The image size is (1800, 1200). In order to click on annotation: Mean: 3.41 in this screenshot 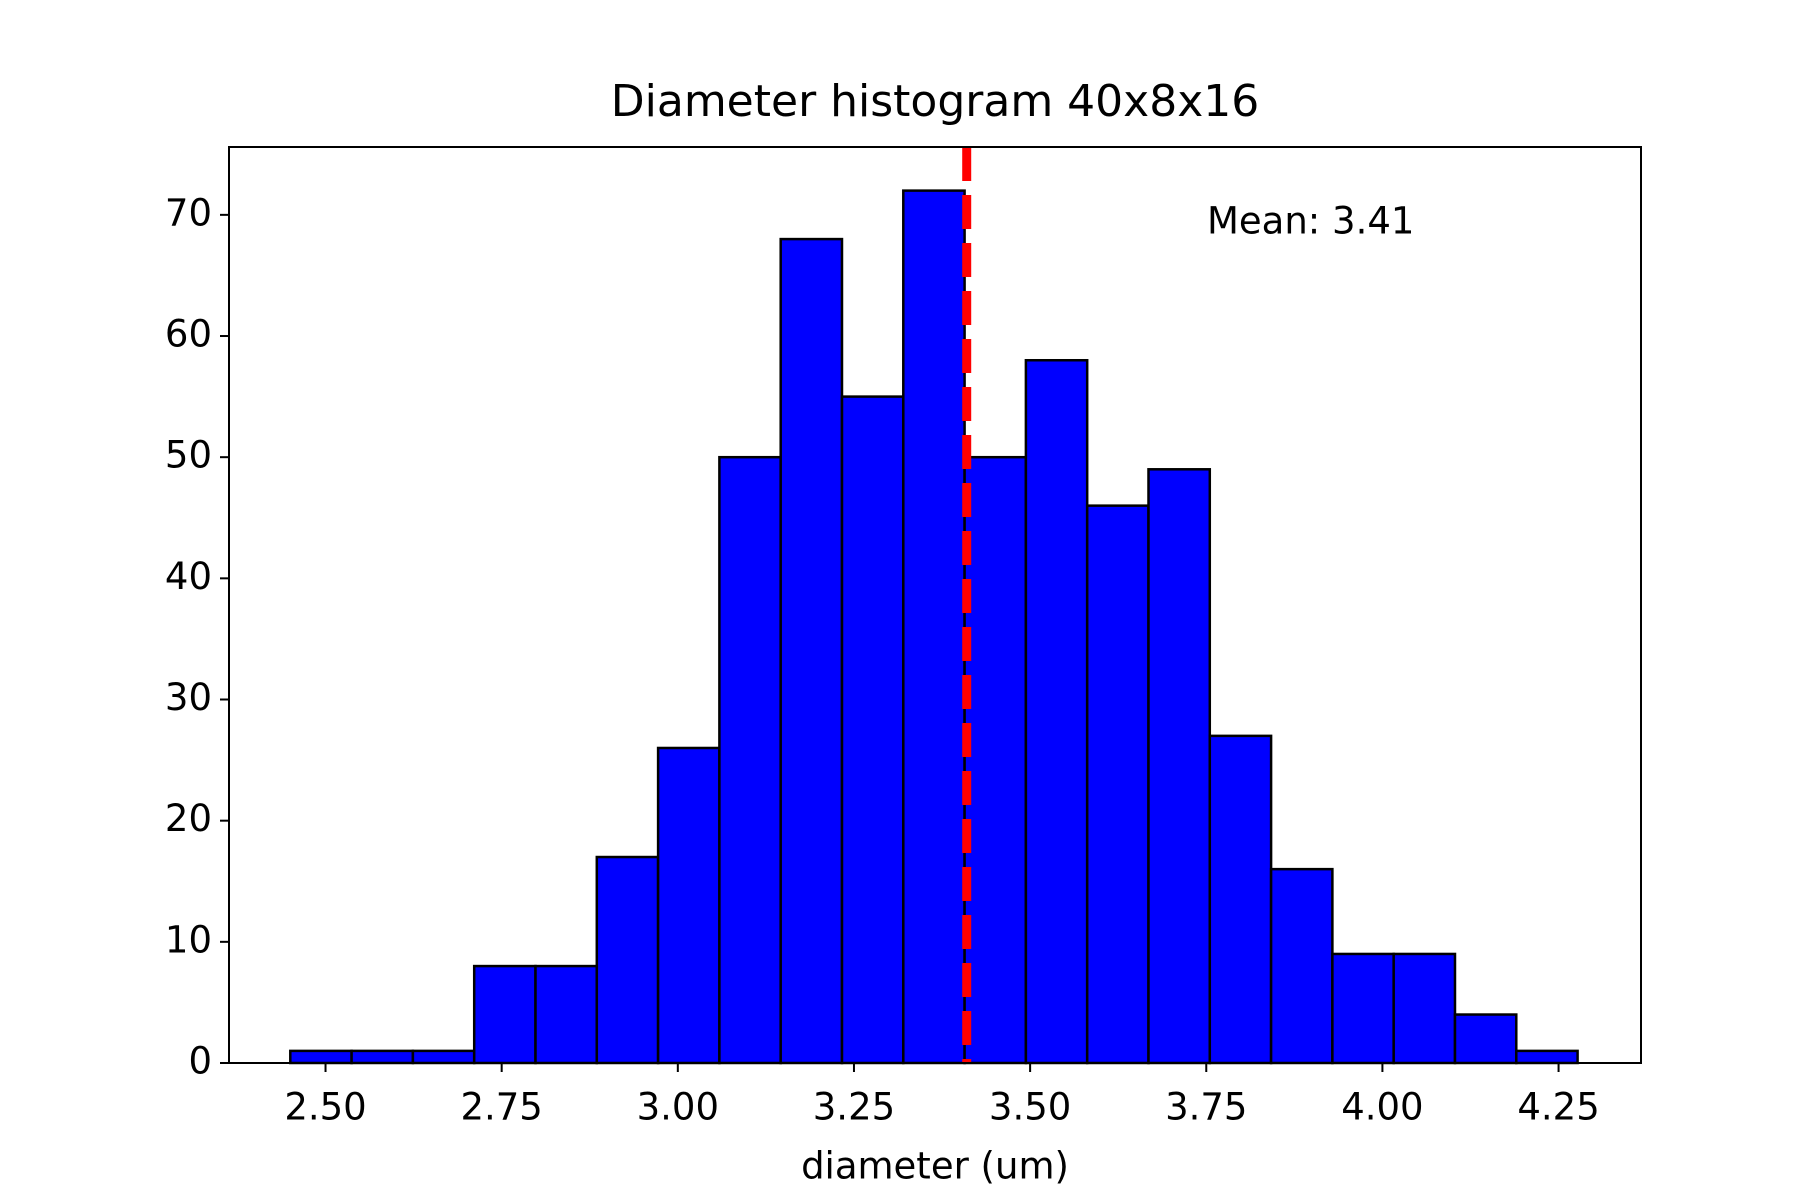, I will do `click(1310, 221)`.